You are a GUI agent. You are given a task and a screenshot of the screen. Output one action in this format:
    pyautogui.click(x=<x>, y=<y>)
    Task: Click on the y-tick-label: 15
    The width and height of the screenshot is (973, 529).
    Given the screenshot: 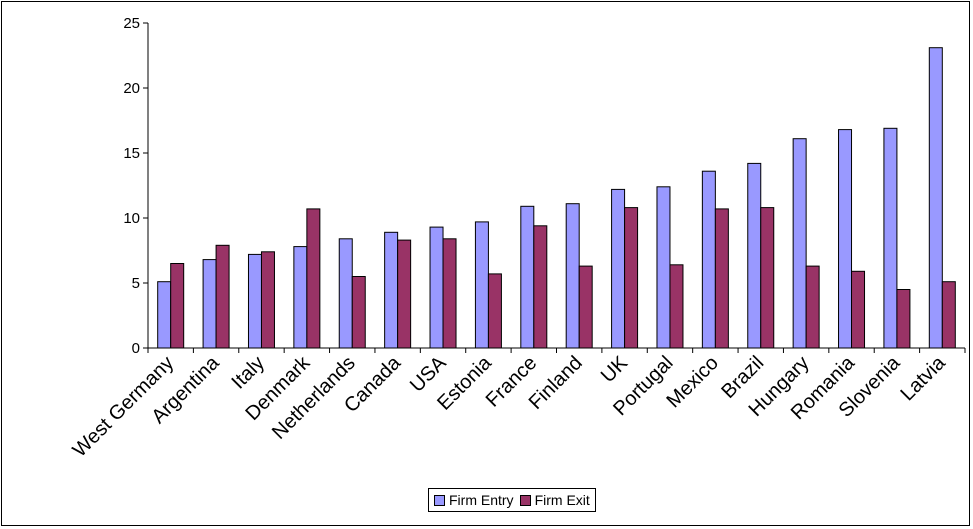 What is the action you would take?
    pyautogui.click(x=131, y=153)
    